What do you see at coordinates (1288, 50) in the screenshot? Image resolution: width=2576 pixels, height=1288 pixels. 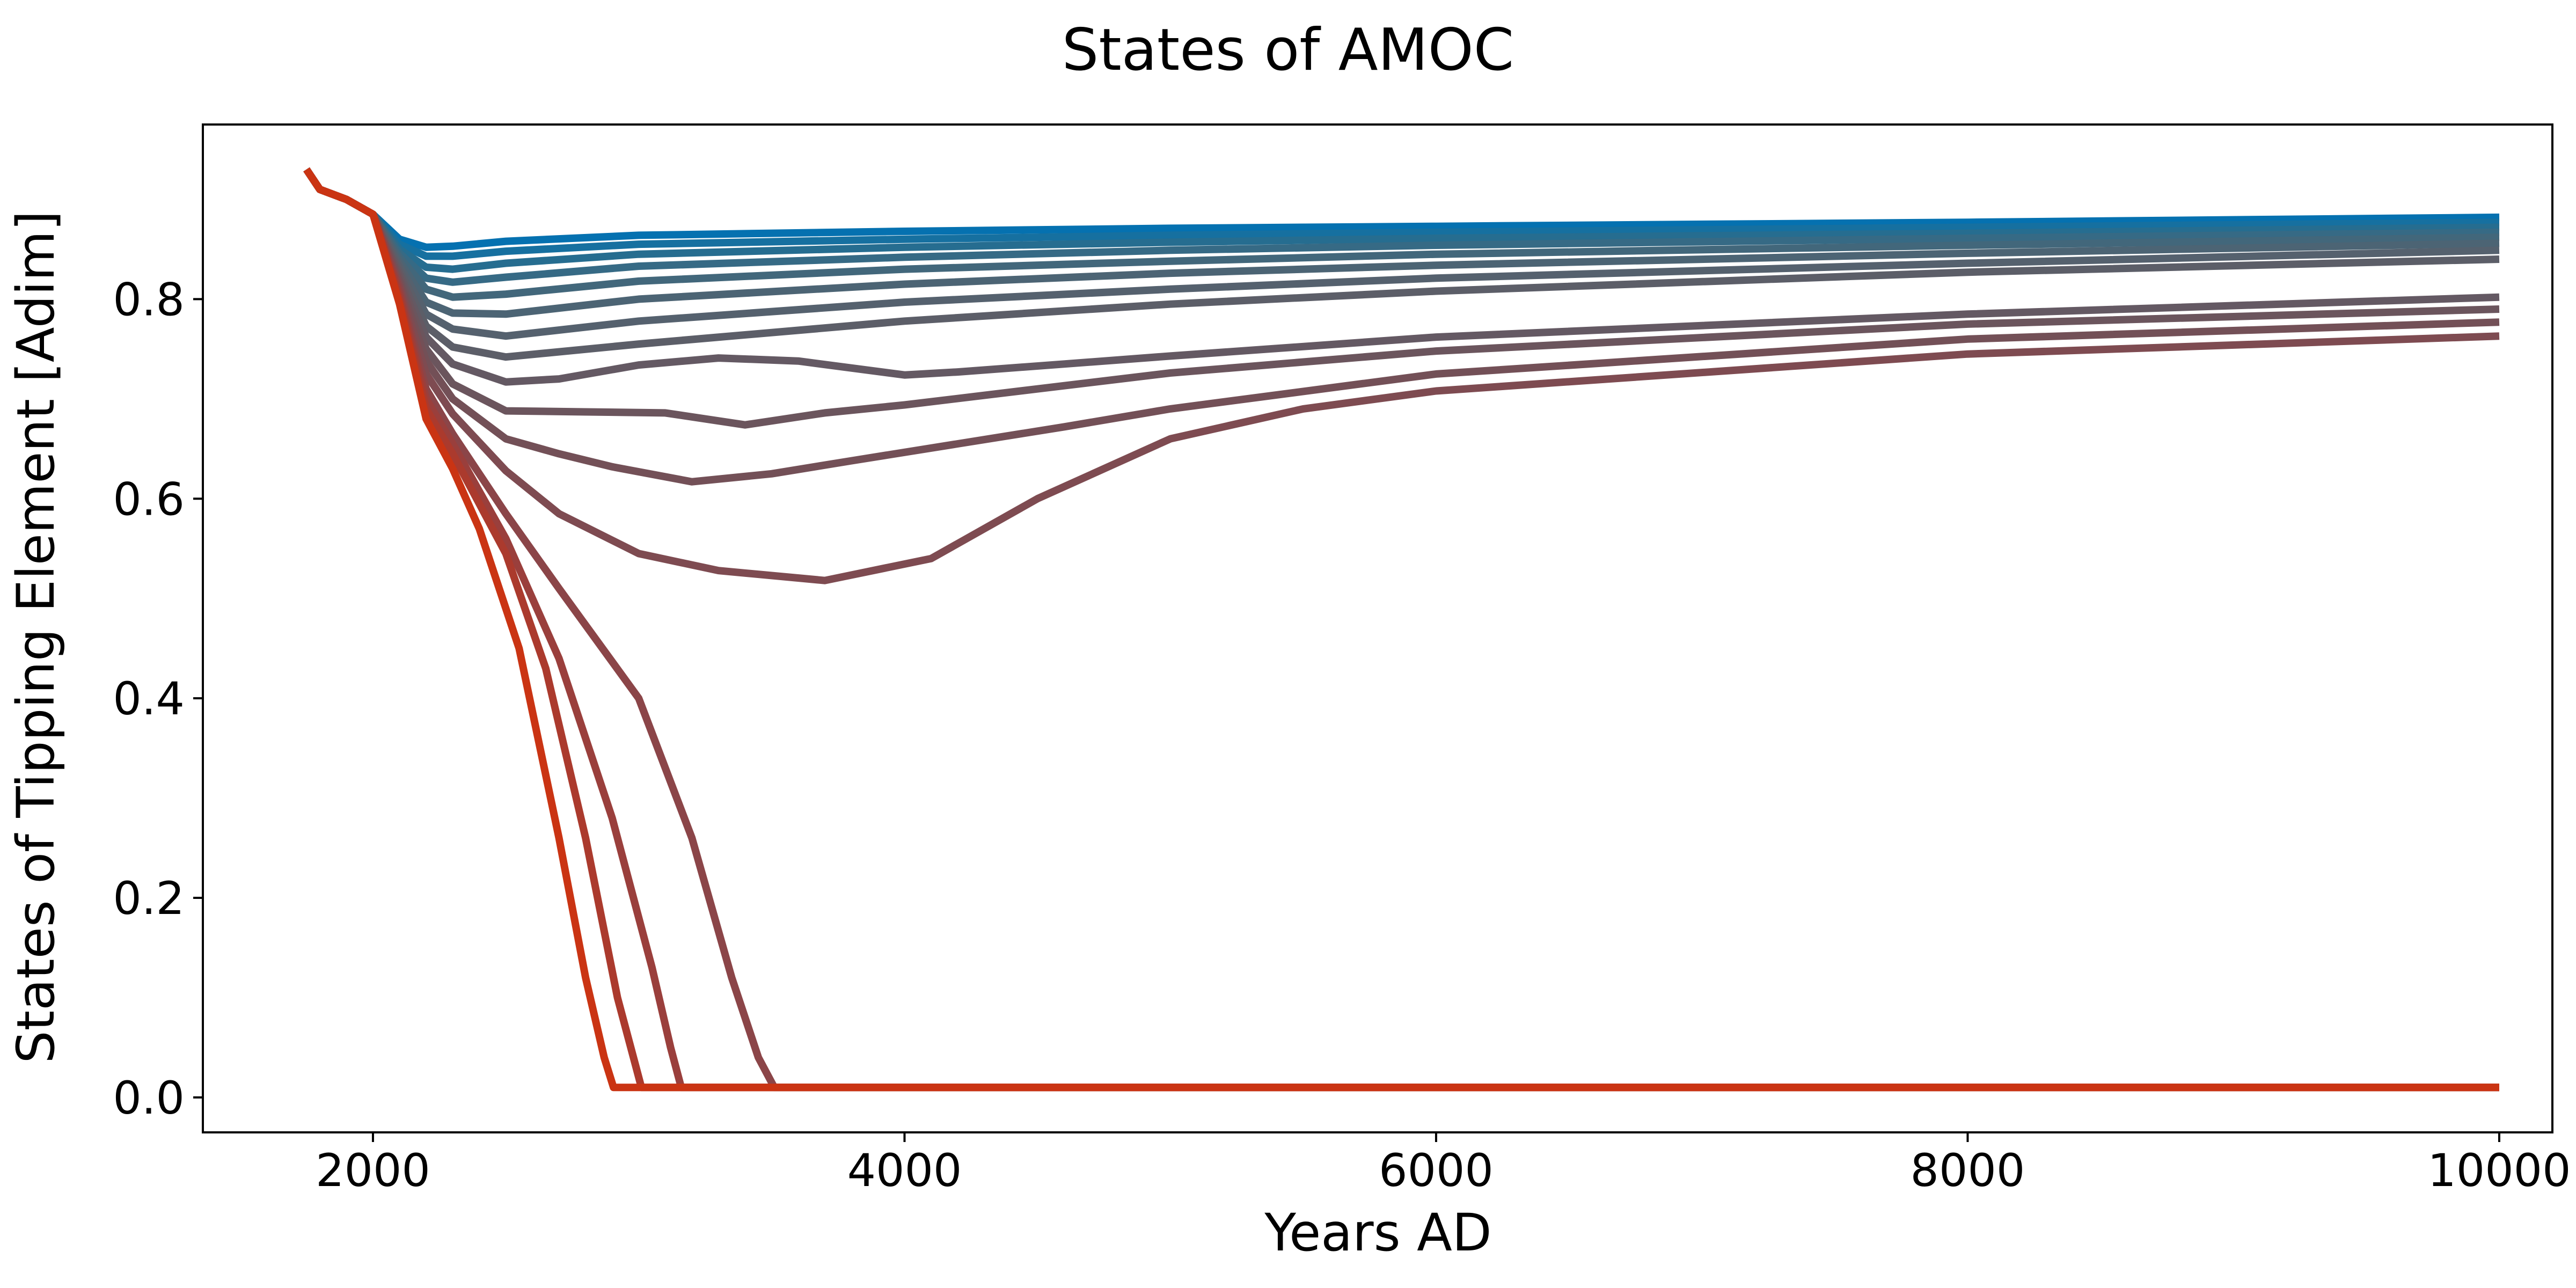 I see `chart-title: States of AMOC` at bounding box center [1288, 50].